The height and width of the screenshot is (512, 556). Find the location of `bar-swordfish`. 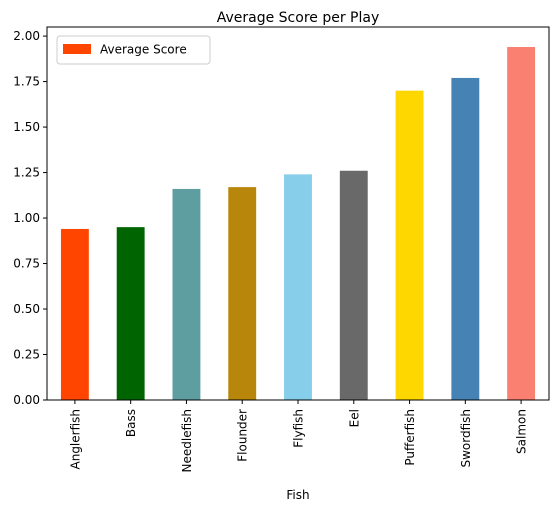

bar-swordfish is located at coordinates (465, 238).